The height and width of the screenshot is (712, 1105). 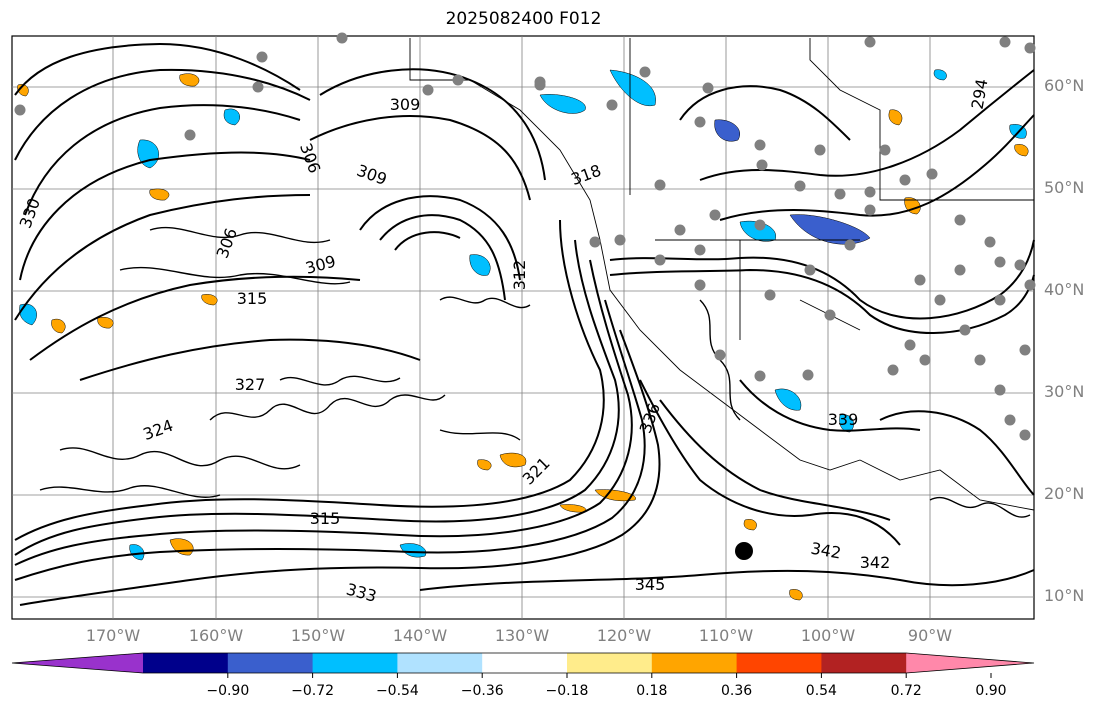 I want to click on contour-label: 345, so click(x=650, y=584).